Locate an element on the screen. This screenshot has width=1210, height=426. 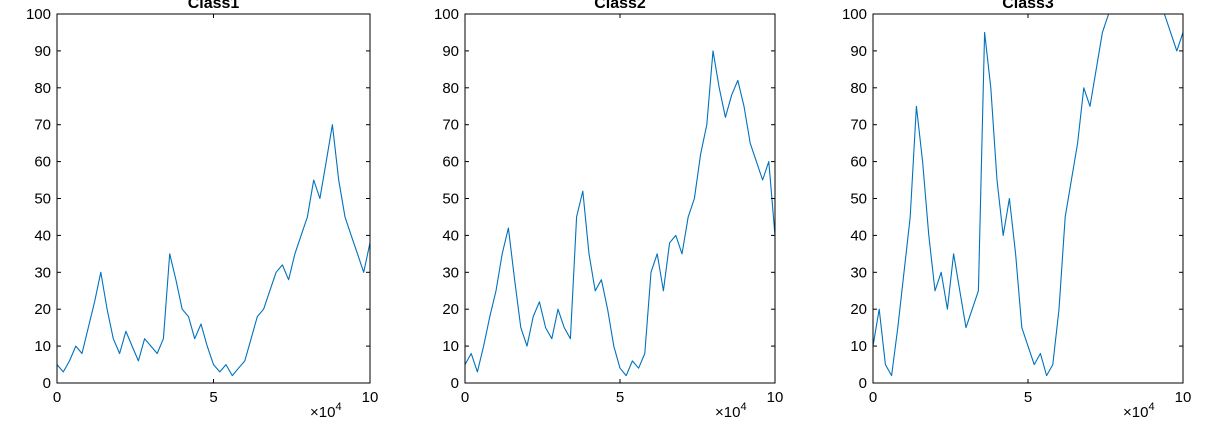
chart-title: Class2 is located at coordinates (620, 6).